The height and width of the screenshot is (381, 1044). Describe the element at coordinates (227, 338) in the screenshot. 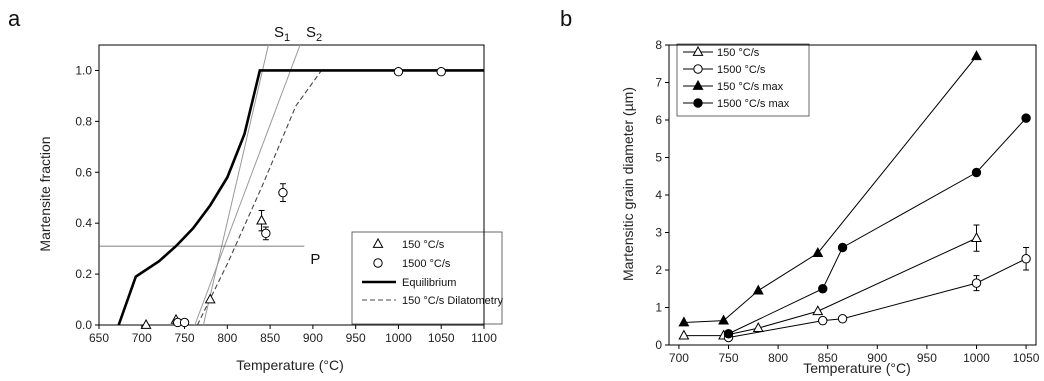

I see `a-x-tick-label-3: 800` at that location.